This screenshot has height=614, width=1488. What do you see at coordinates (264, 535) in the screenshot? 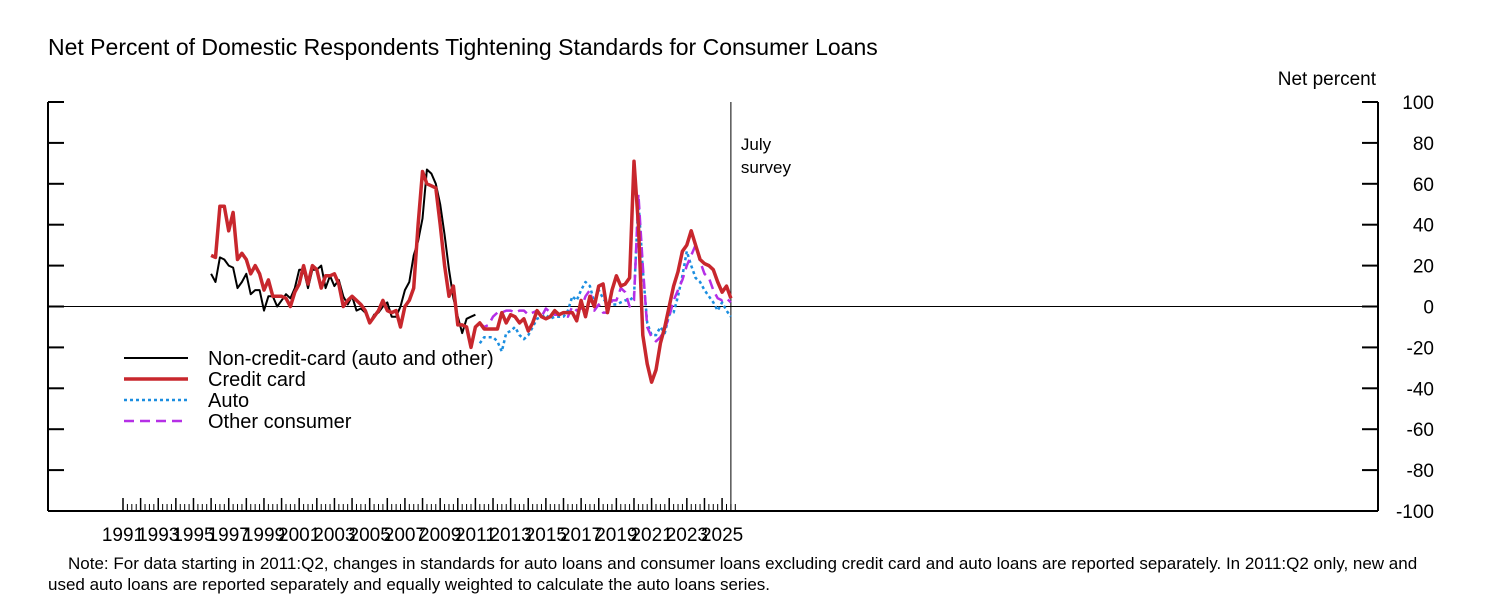
I see `x-tick-label: 1999` at bounding box center [264, 535].